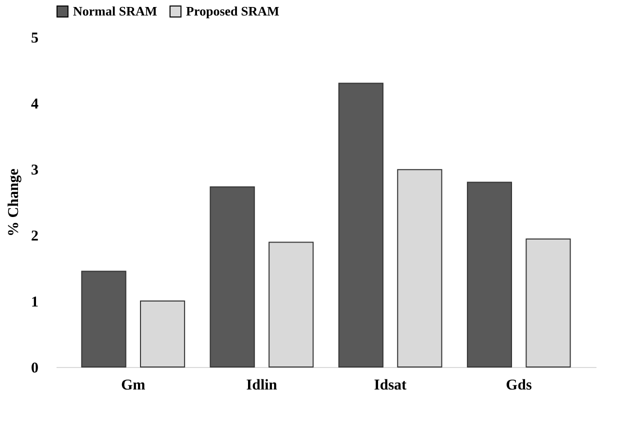 The height and width of the screenshot is (423, 633). What do you see at coordinates (34, 368) in the screenshot?
I see `y-tick-label: 0` at bounding box center [34, 368].